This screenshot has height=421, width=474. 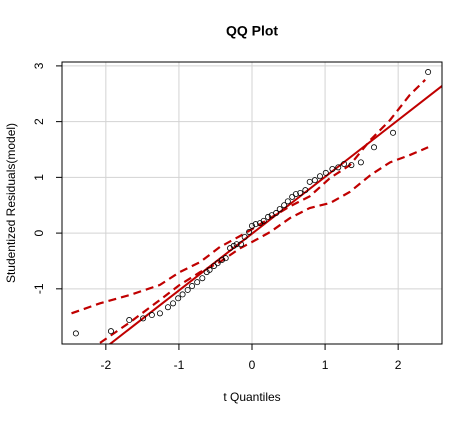 What do you see at coordinates (39, 177) in the screenshot?
I see `y-tick-label: 1` at bounding box center [39, 177].